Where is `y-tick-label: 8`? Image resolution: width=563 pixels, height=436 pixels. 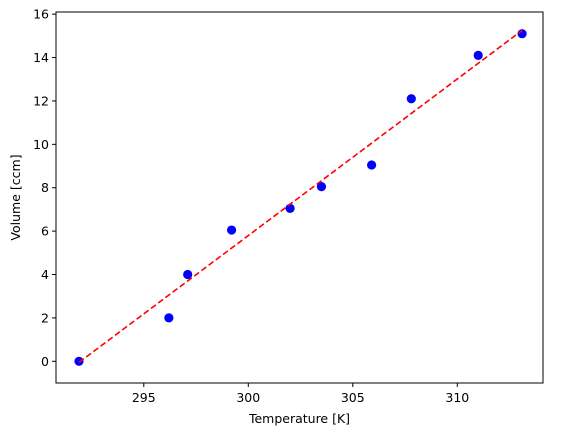 y-tick-label: 8 is located at coordinates (45, 187).